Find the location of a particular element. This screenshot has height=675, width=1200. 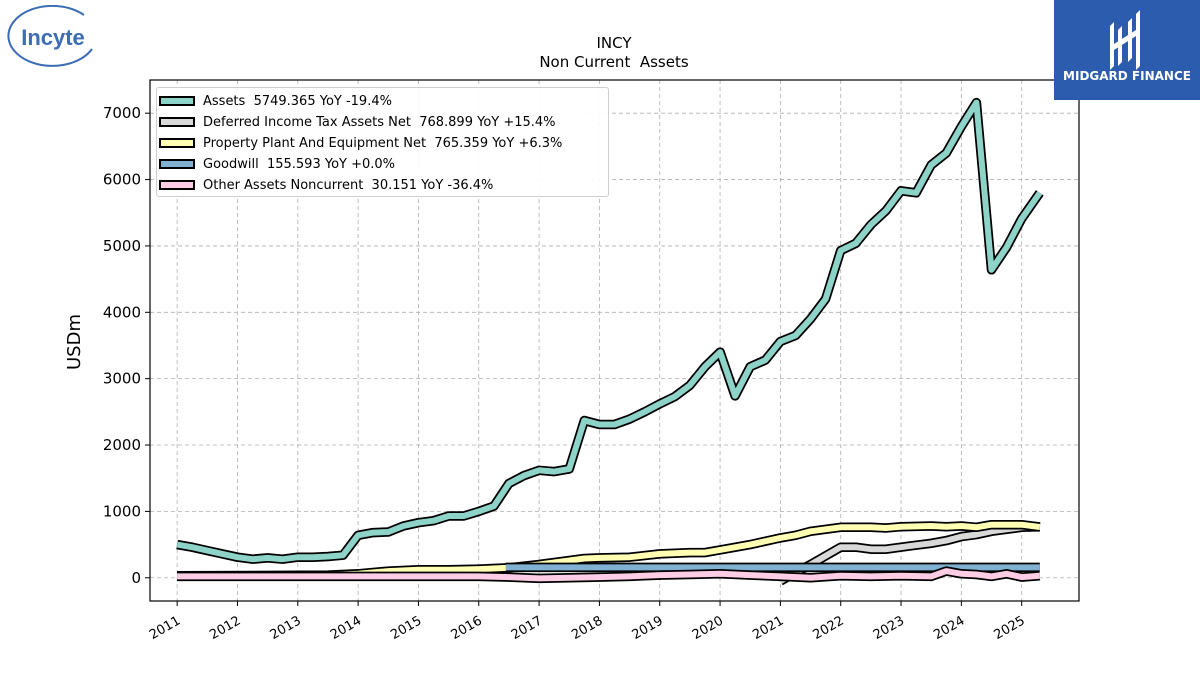

y-tick-label-6: 6000 is located at coordinates (122, 180).